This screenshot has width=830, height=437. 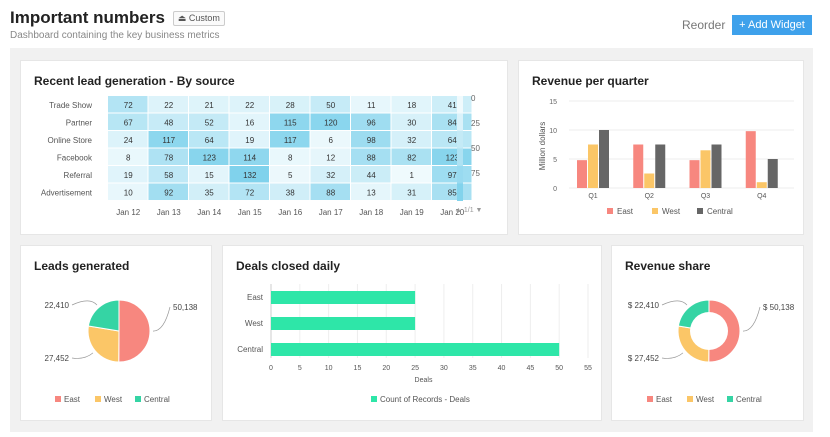 I want to click on reorder-link: Reorder, so click(x=704, y=25).